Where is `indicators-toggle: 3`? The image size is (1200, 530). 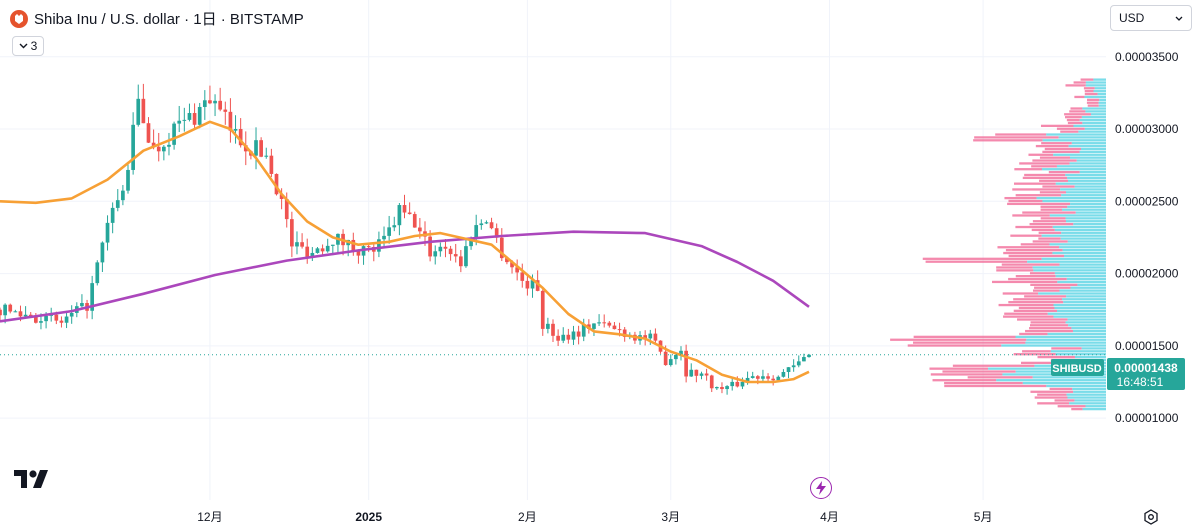
indicators-toggle: 3 is located at coordinates (28, 46).